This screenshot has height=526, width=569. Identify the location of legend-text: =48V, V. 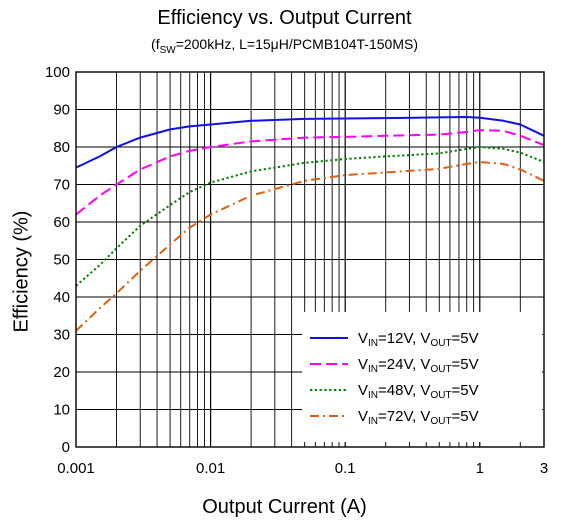
(404, 390).